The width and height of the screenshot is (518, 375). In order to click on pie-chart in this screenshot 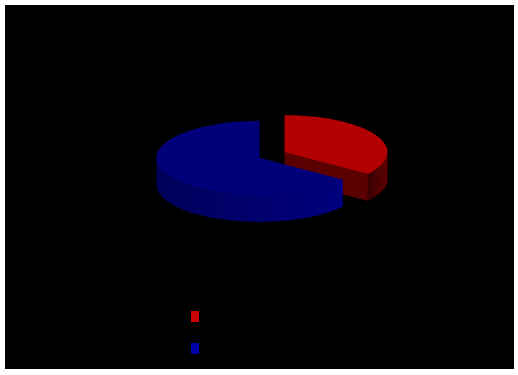, I will do `click(272, 168)`.